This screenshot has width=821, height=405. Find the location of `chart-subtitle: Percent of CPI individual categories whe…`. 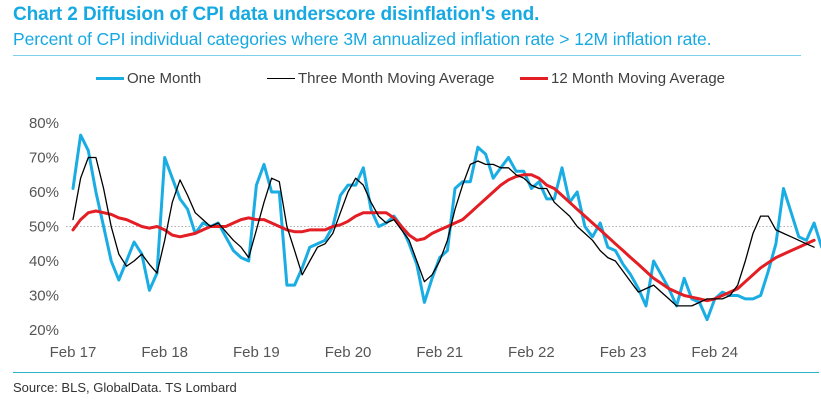

chart-subtitle: Percent of CPI individual categories whe… is located at coordinates (362, 39).